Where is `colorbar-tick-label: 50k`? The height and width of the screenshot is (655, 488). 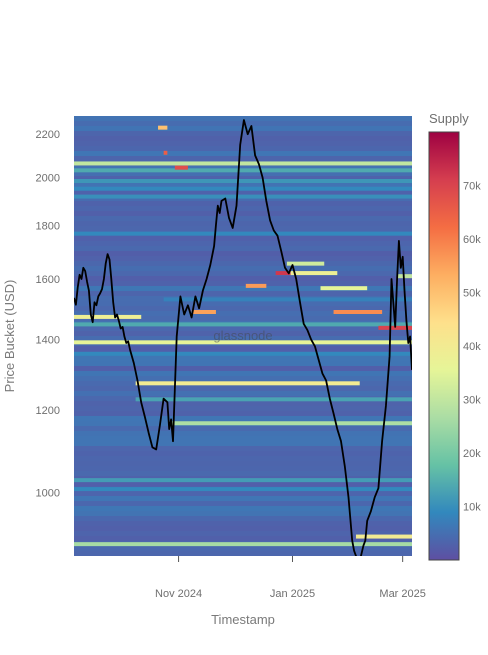
colorbar-tick-label: 50k is located at coordinates (472, 294).